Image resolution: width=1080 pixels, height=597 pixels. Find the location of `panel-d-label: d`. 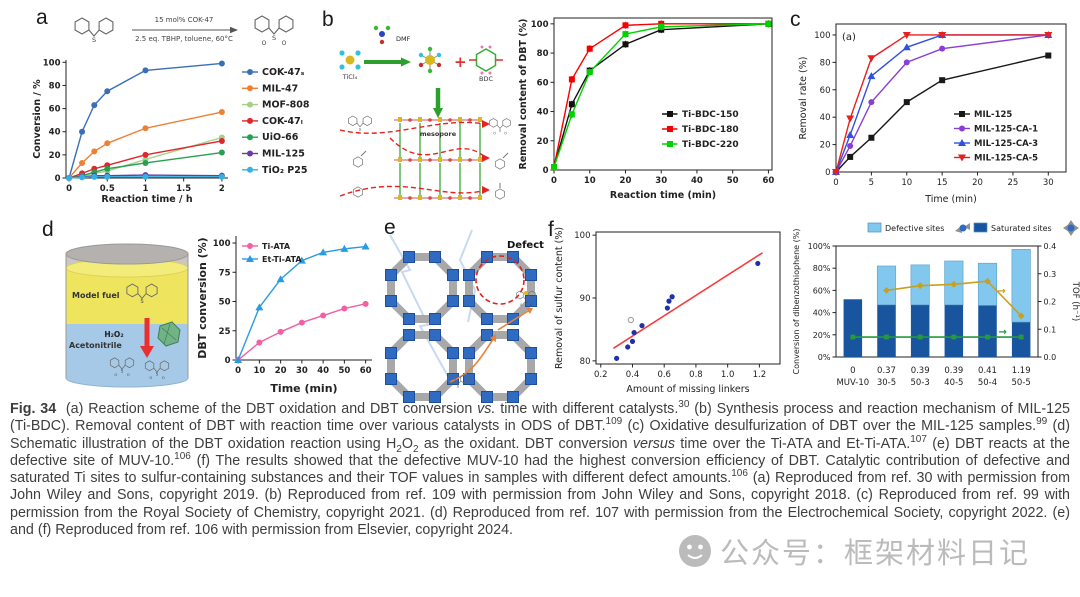

panel-d-label: d is located at coordinates (48, 229).